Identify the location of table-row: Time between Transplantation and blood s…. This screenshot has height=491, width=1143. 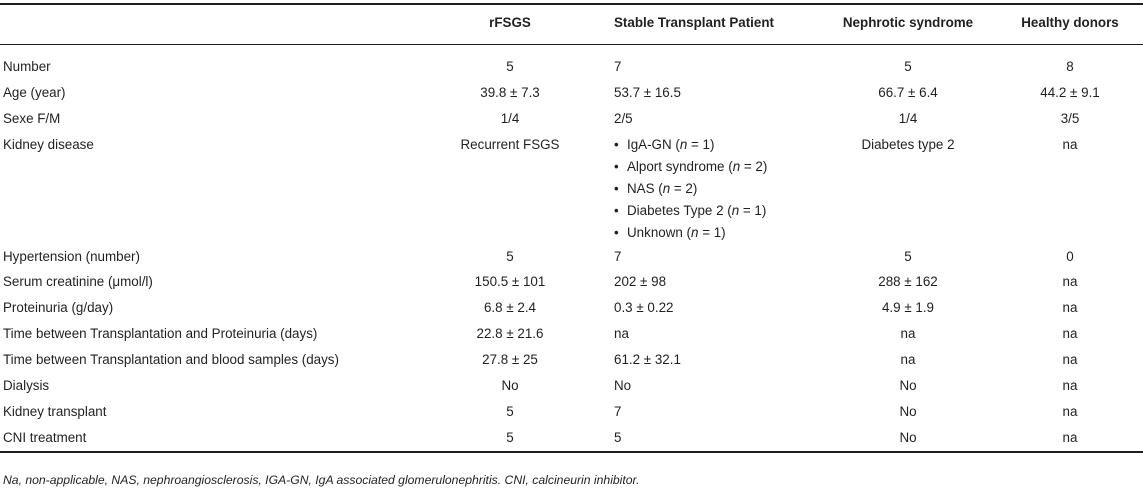
(571, 364).